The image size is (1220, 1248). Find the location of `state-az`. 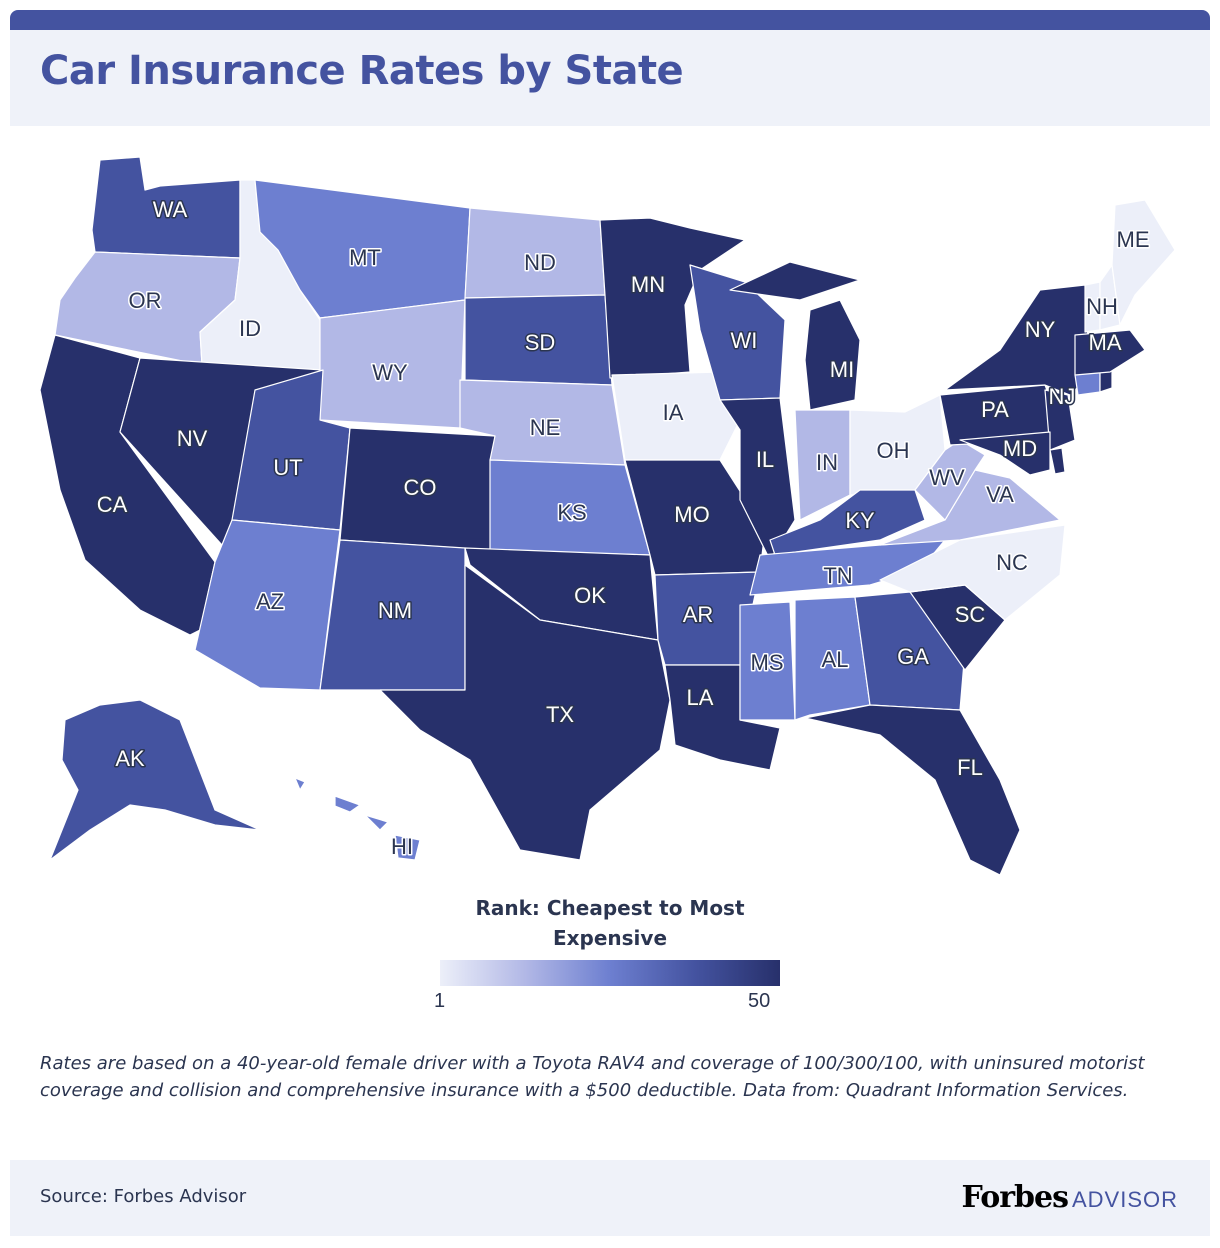

state-az is located at coordinates (267, 605).